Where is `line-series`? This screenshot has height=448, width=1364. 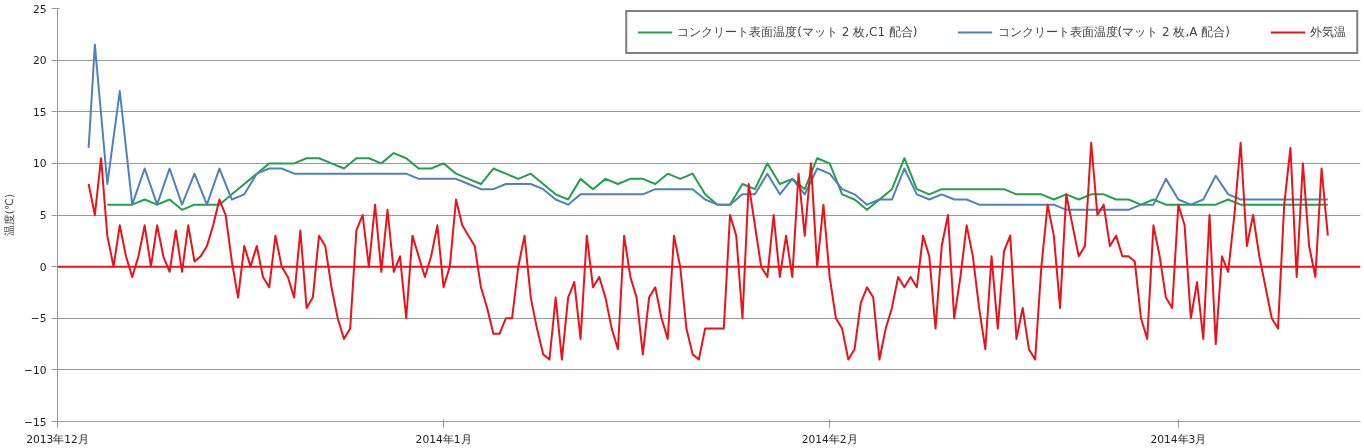 line-series is located at coordinates (717, 181).